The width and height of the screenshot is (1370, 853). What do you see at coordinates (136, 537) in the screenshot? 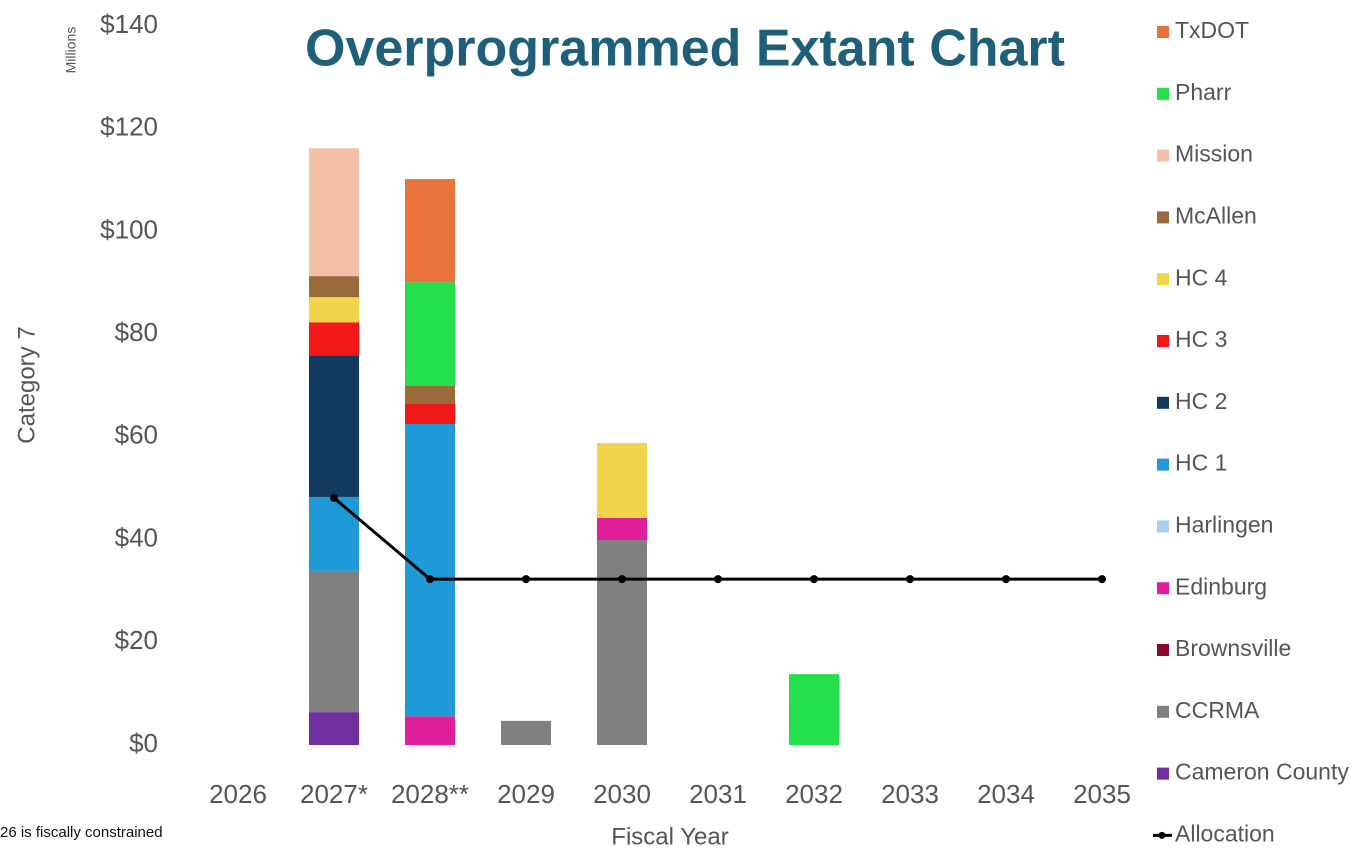
I see `y-tick-label: $40` at bounding box center [136, 537].